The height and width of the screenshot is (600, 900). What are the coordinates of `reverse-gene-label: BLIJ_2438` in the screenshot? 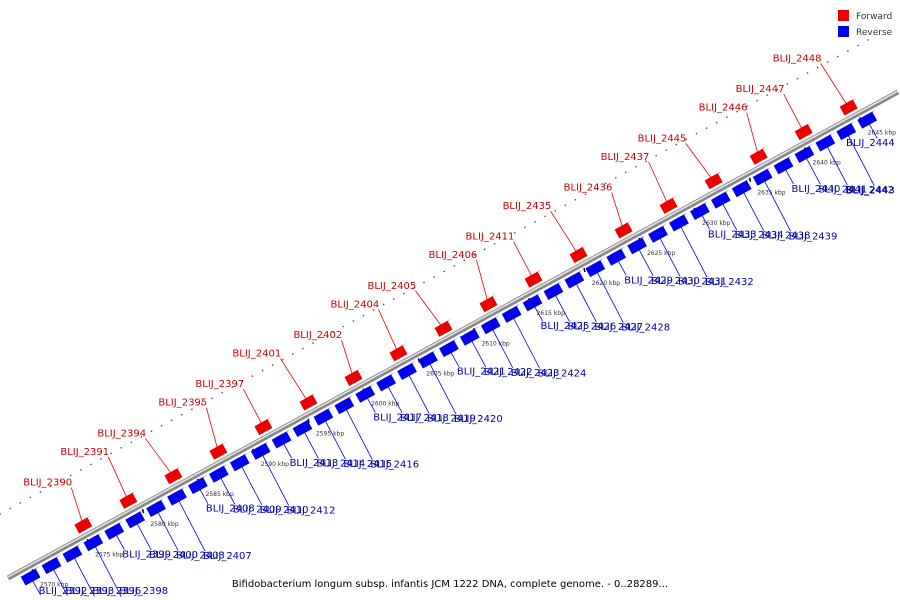 It's located at (786, 236).